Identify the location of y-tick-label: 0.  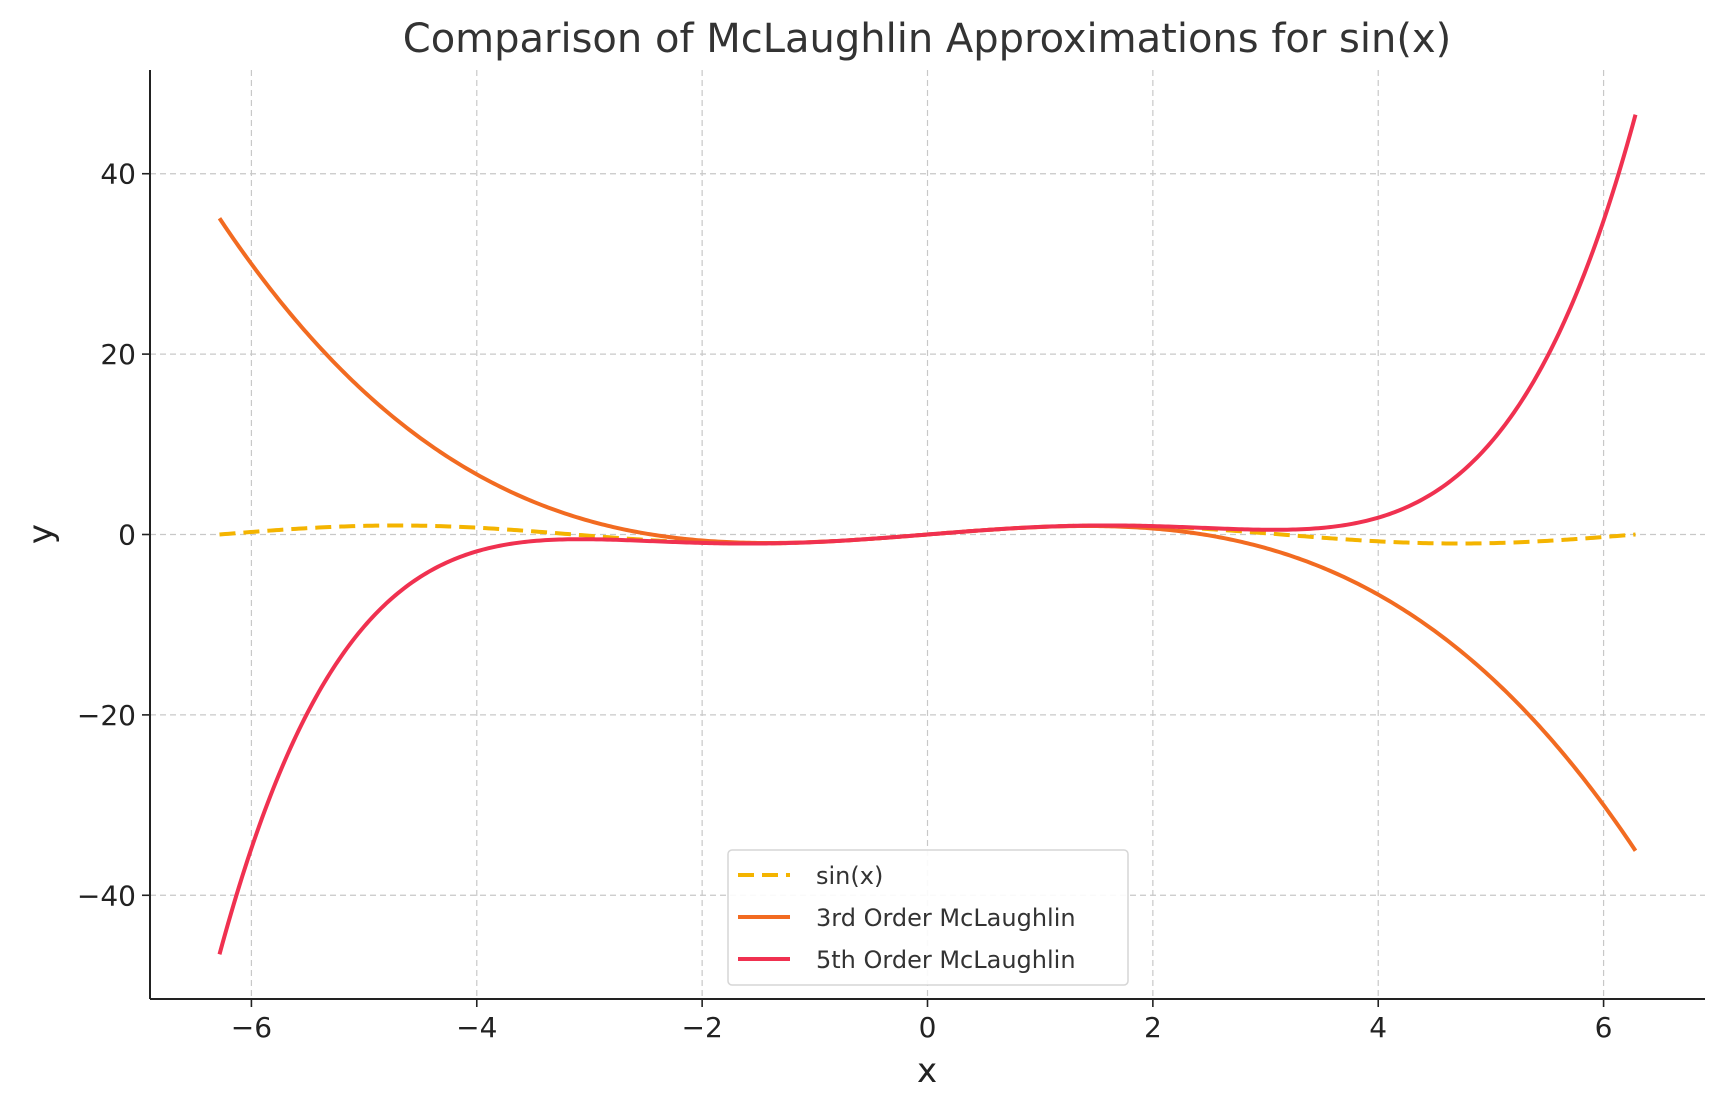
(127, 535).